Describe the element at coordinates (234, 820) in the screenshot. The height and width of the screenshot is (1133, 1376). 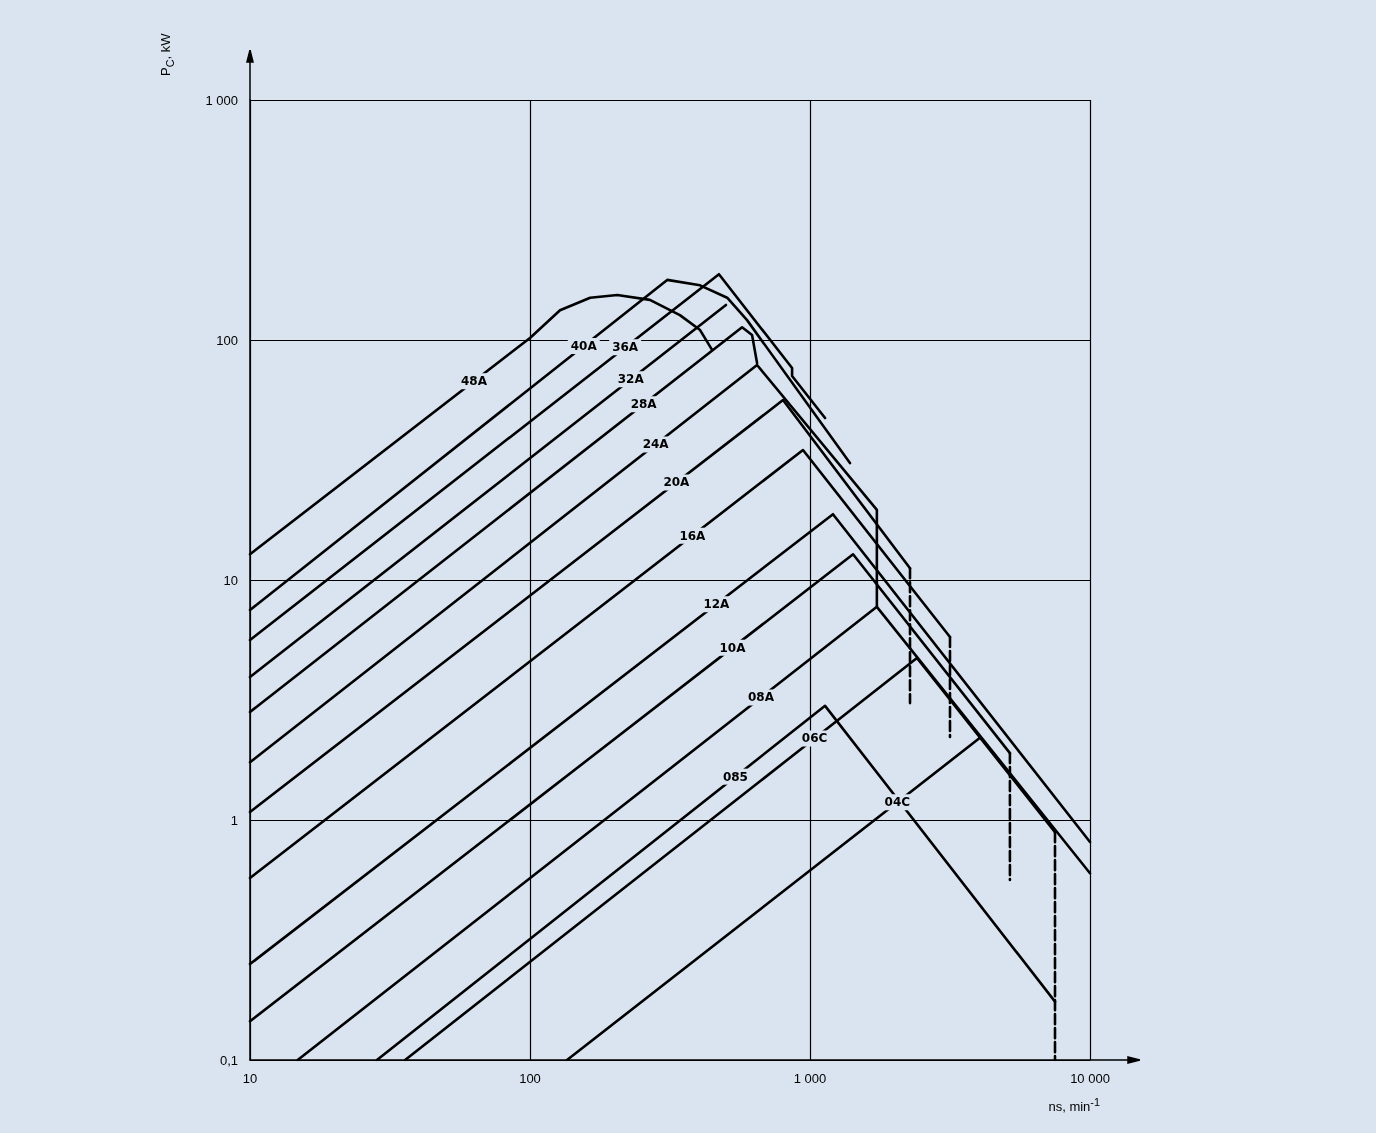
I see `y-tick-label: 1` at that location.